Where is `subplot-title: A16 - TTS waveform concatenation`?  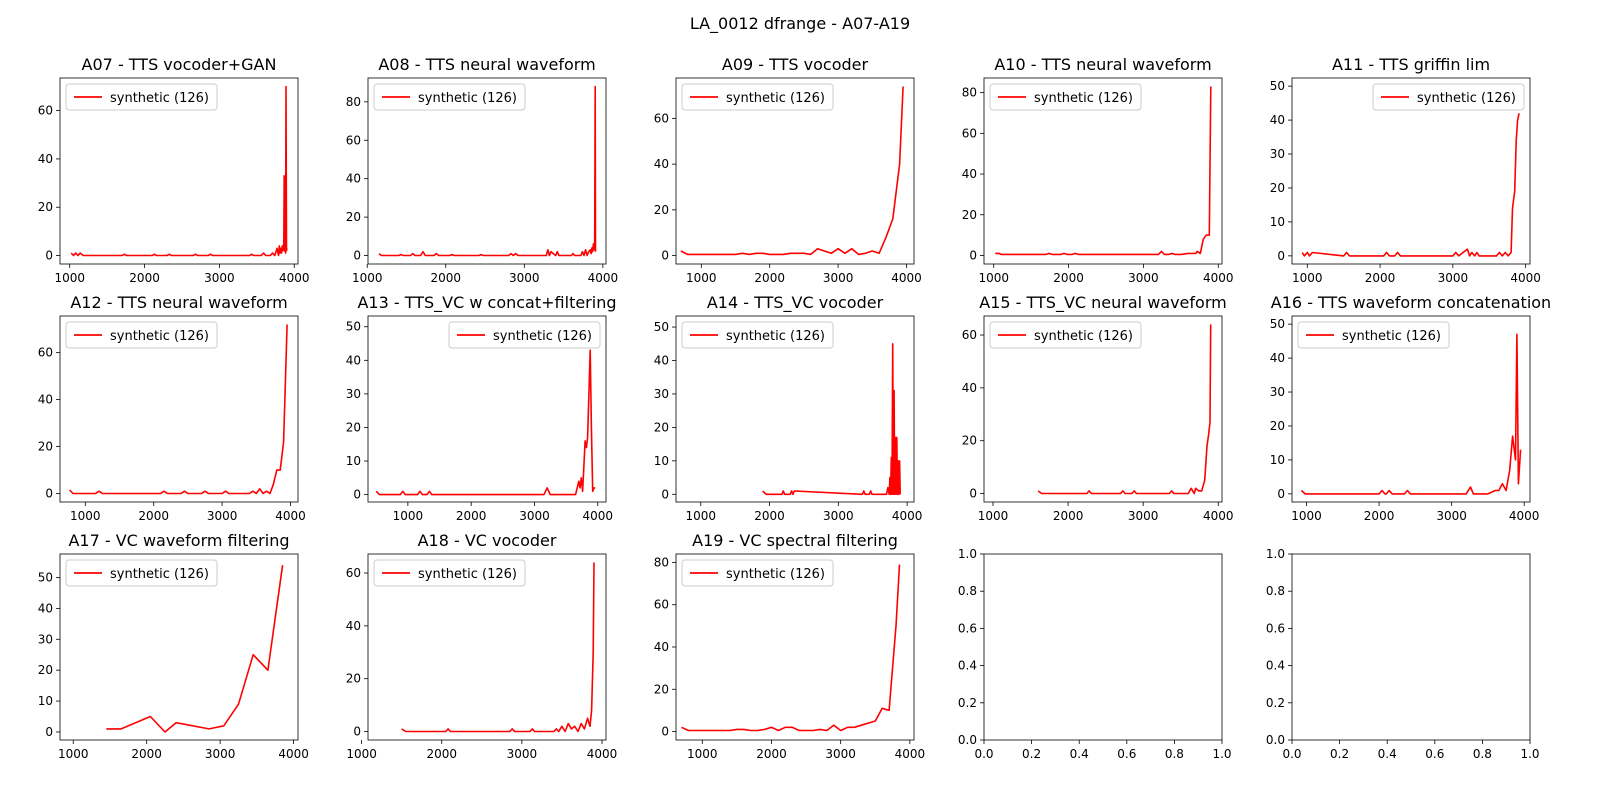 subplot-title: A16 - TTS waveform concatenation is located at coordinates (1411, 302).